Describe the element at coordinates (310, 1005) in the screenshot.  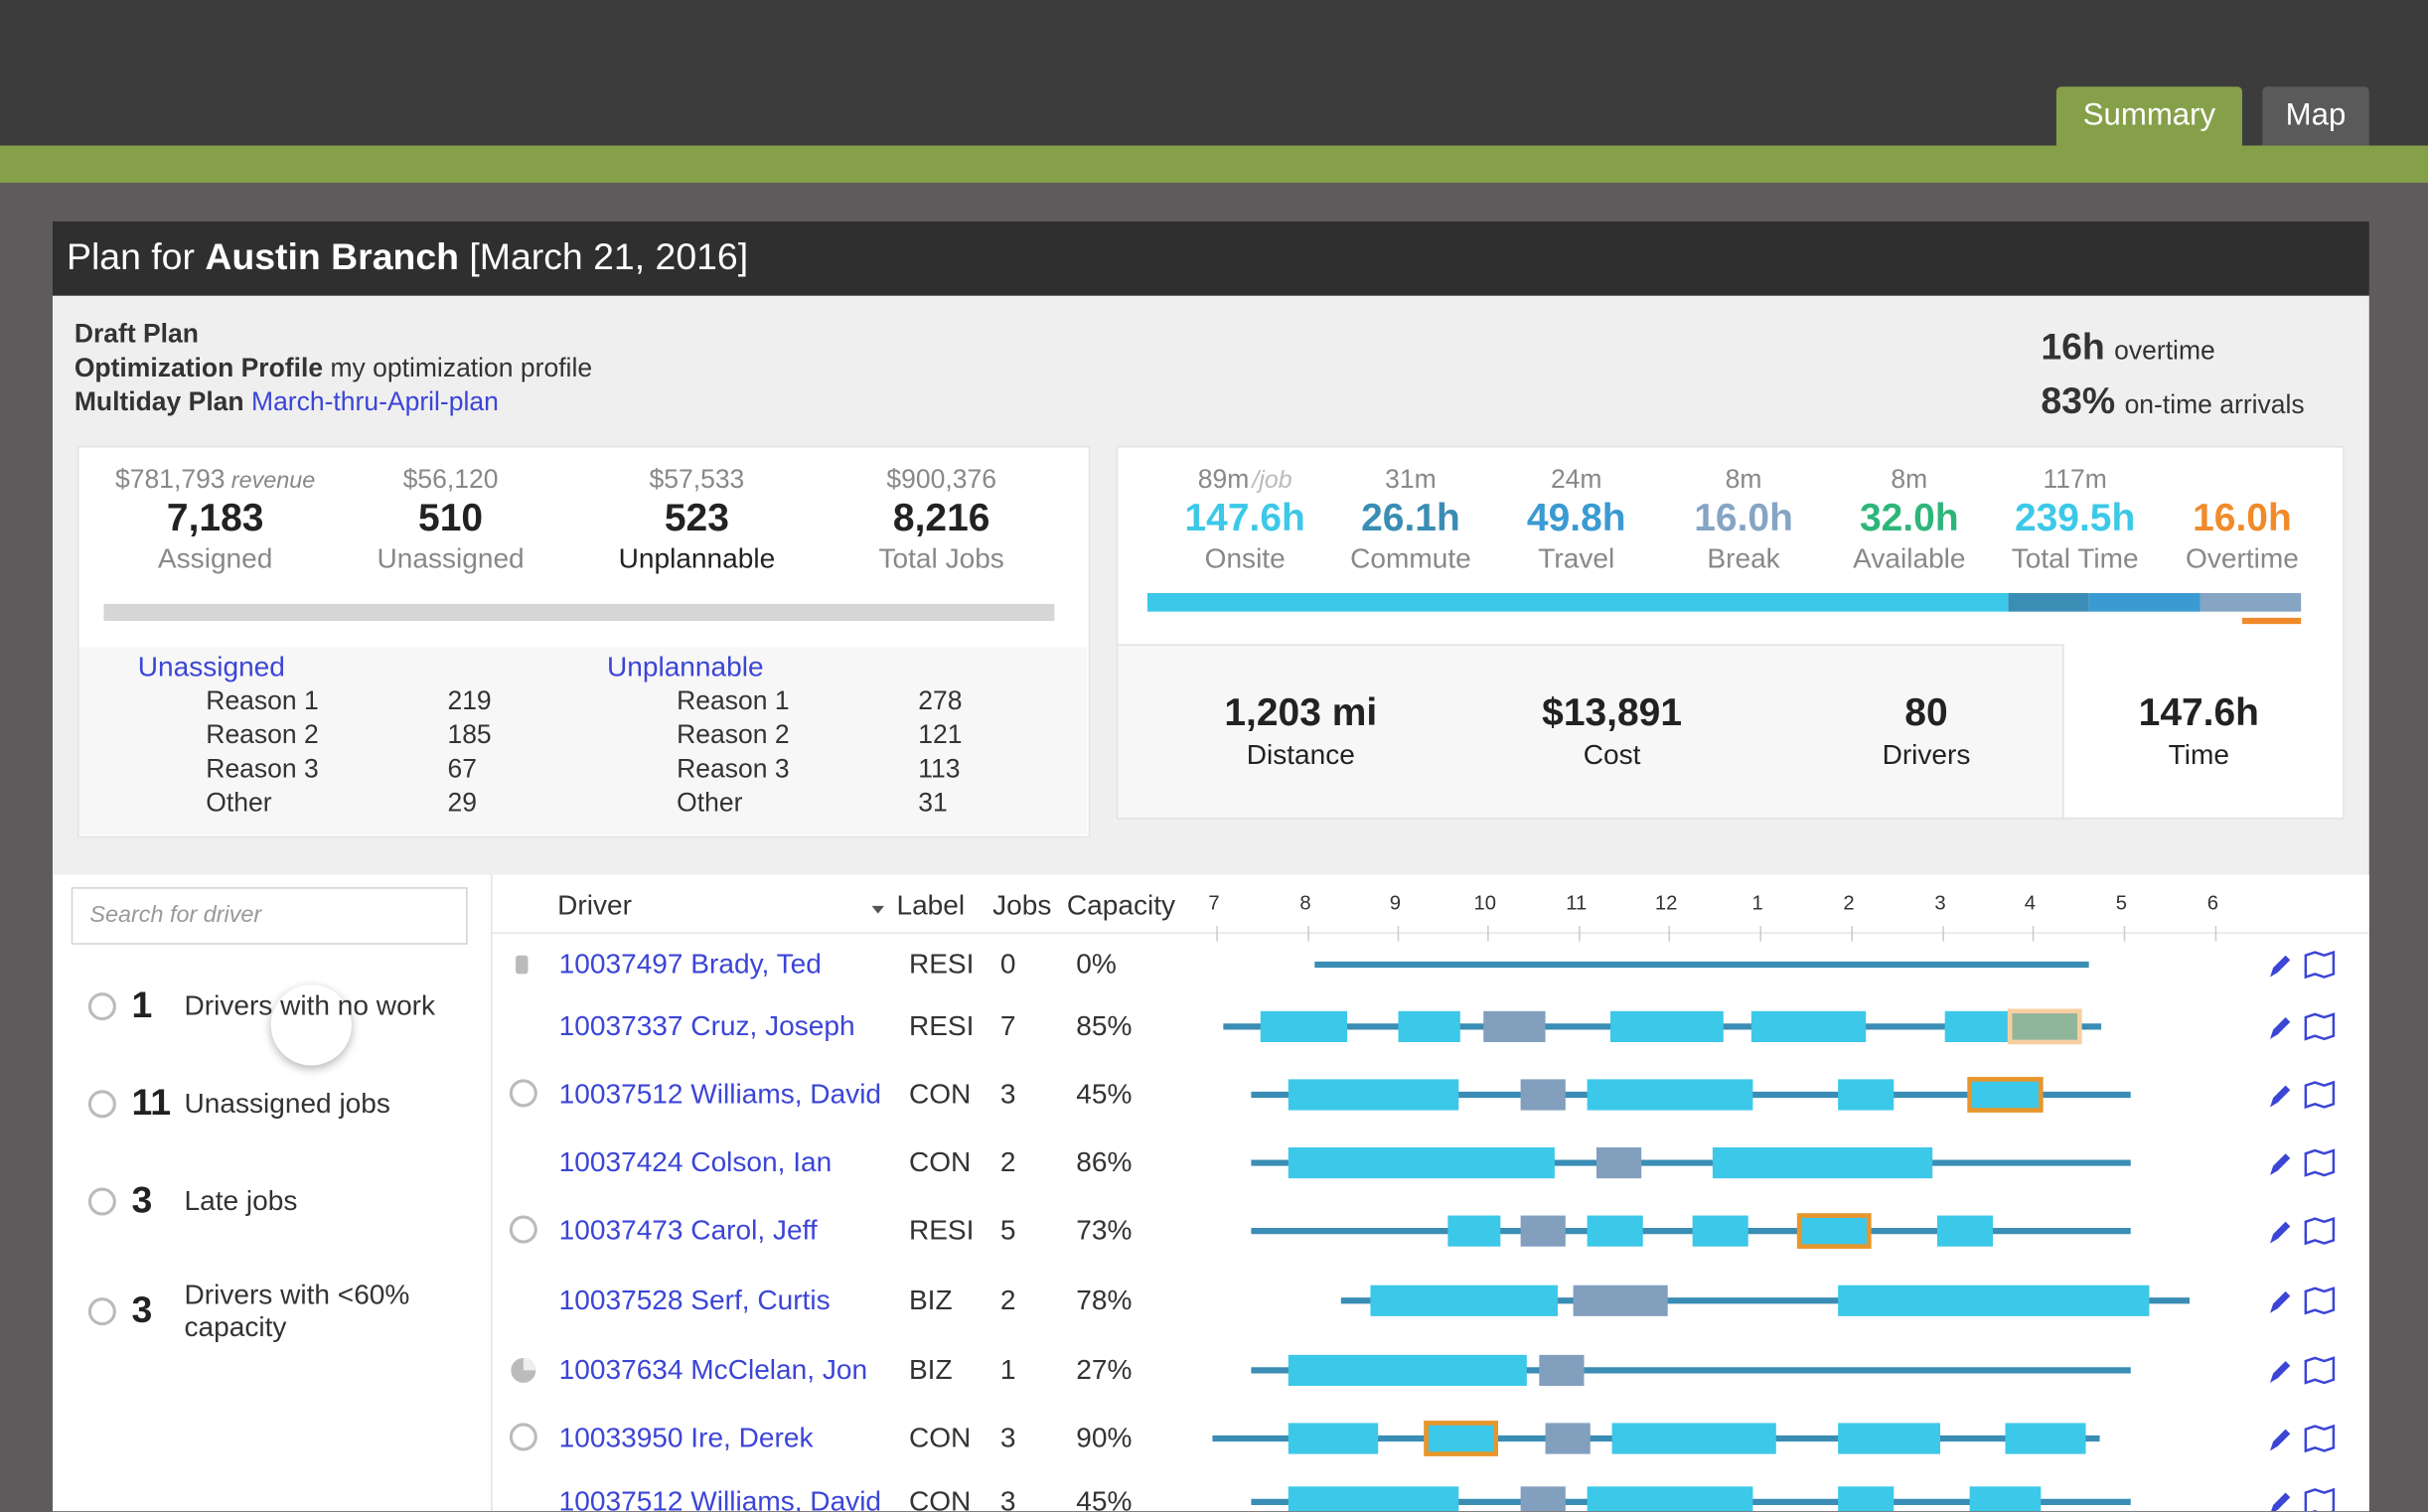
I see `alert-label: Drivers with no work` at that location.